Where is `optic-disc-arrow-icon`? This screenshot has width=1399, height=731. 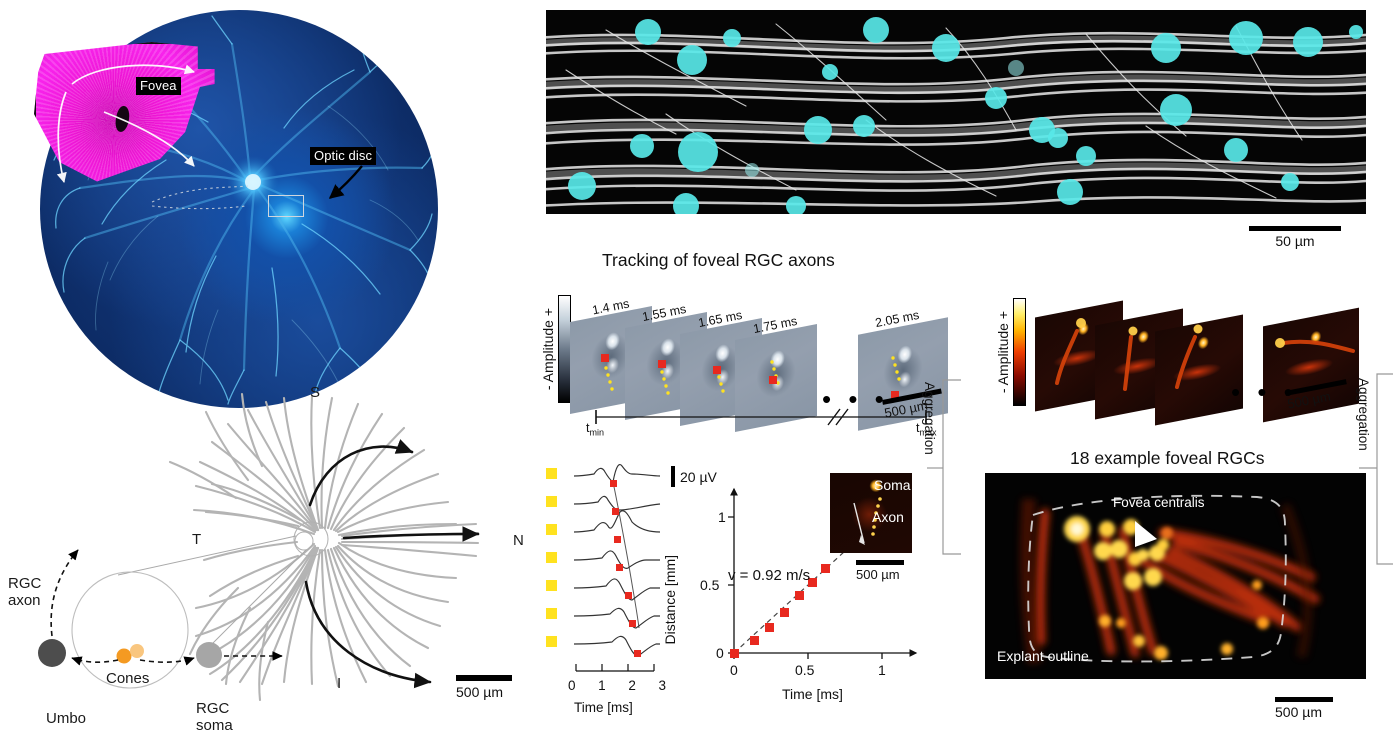
optic-disc-arrow-icon is located at coordinates (345, 182).